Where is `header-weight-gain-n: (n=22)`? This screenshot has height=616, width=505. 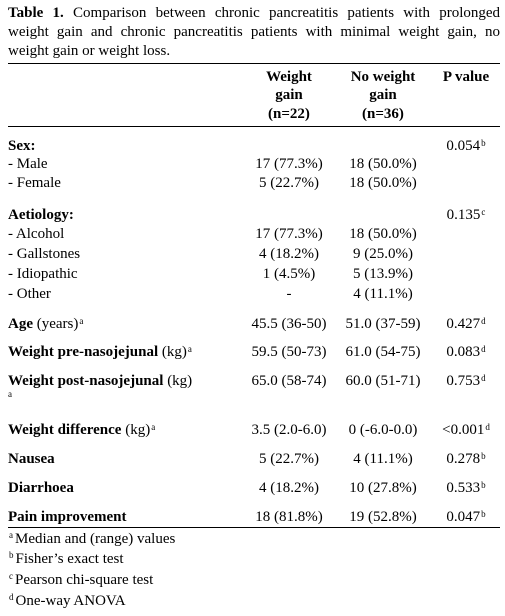 header-weight-gain-n: (n=22) is located at coordinates (289, 114).